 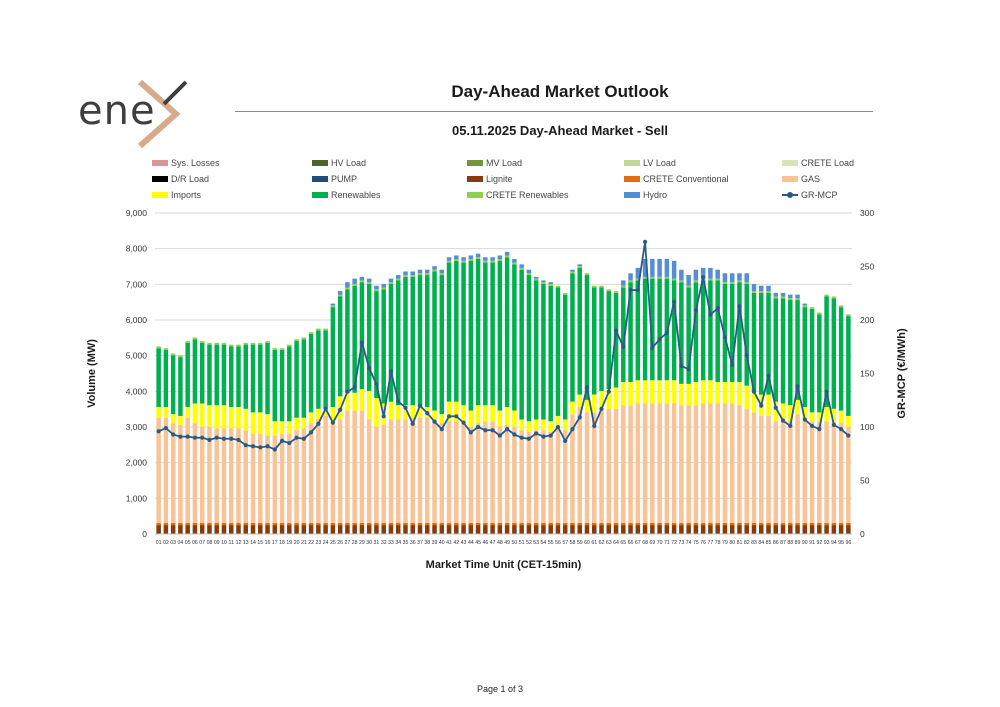 I want to click on x-tick-label: 53, so click(x=536, y=543).